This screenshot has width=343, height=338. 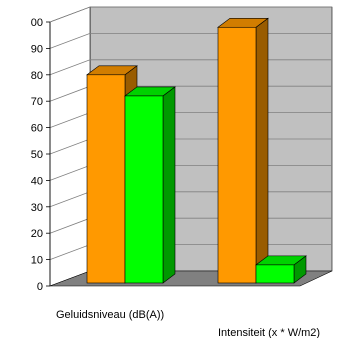 What do you see at coordinates (37, 208) in the screenshot?
I see `y-tick-label: 30` at bounding box center [37, 208].